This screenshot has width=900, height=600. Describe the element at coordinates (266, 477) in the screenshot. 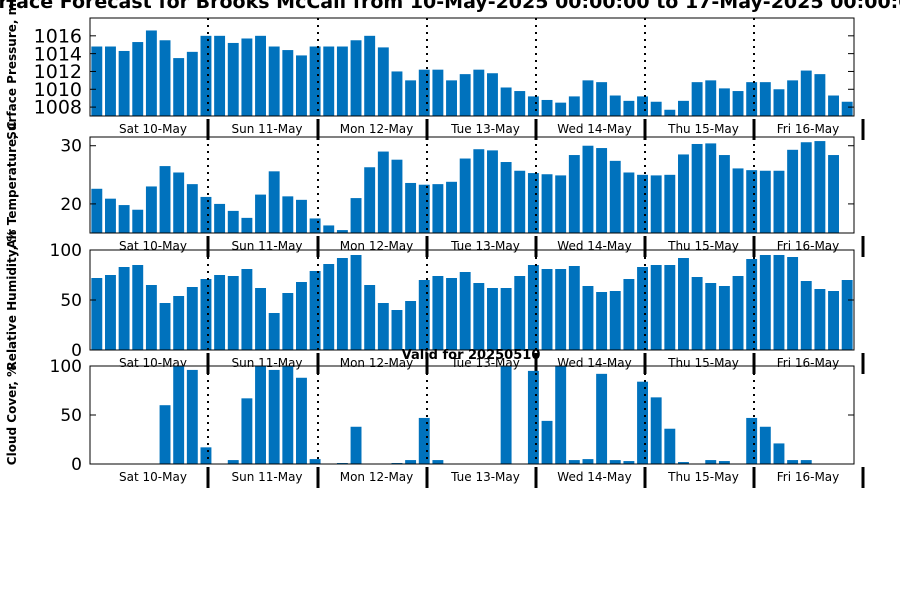

I see `day-label: Sun 11-May` at that location.